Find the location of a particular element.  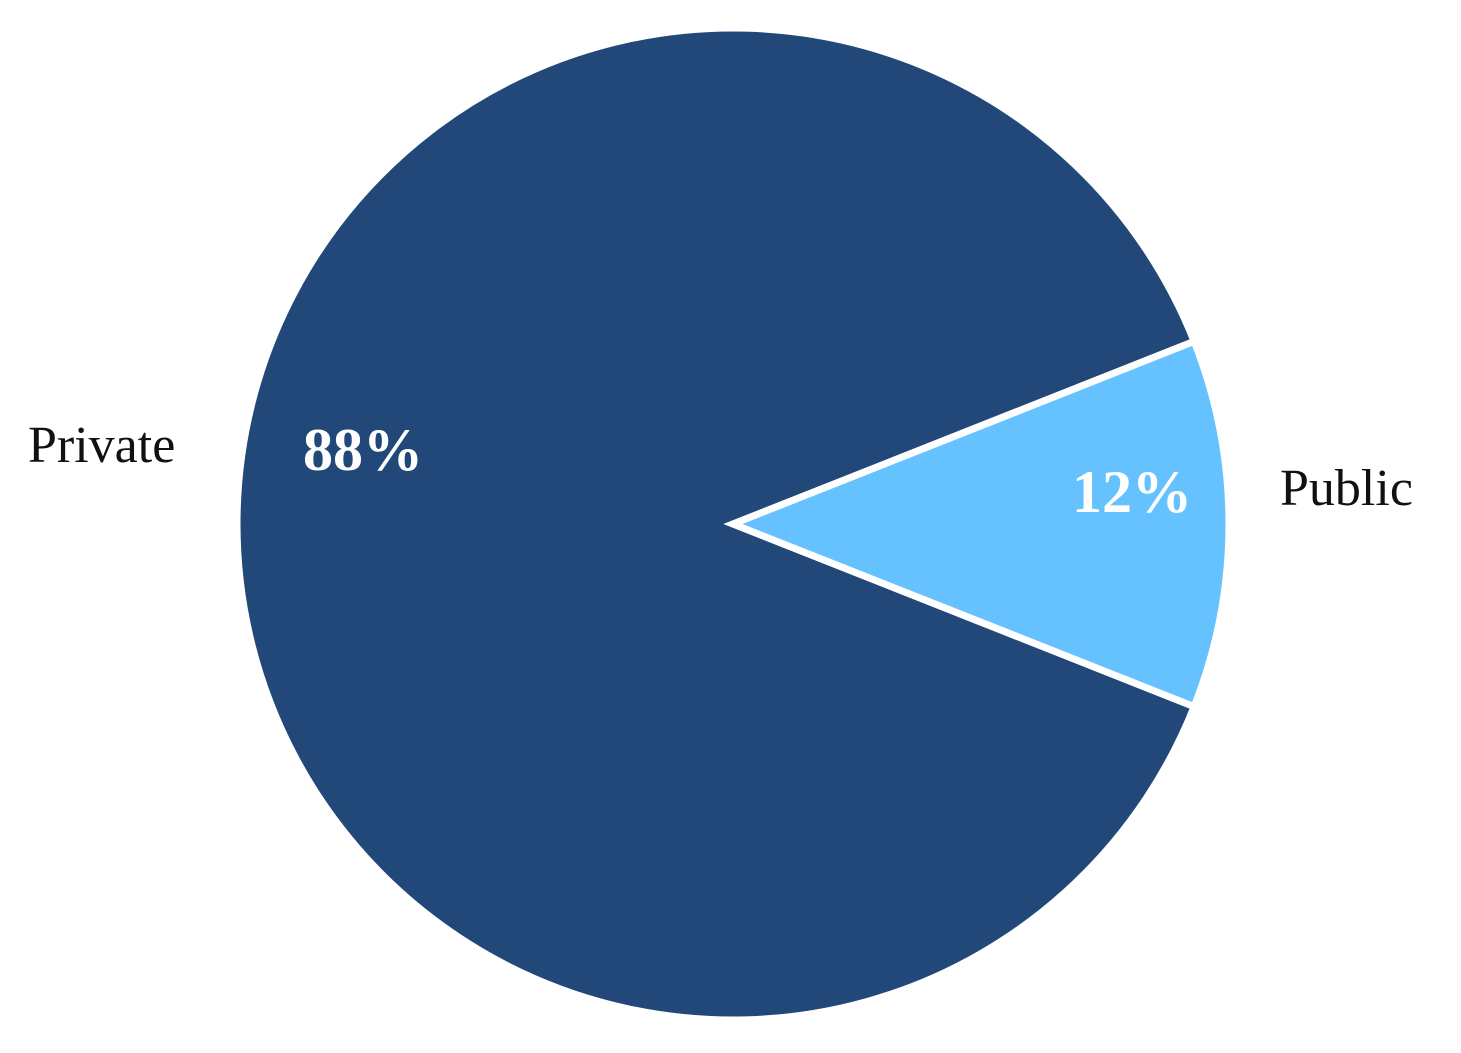

slice-value-public: 12% is located at coordinates (1132, 492).